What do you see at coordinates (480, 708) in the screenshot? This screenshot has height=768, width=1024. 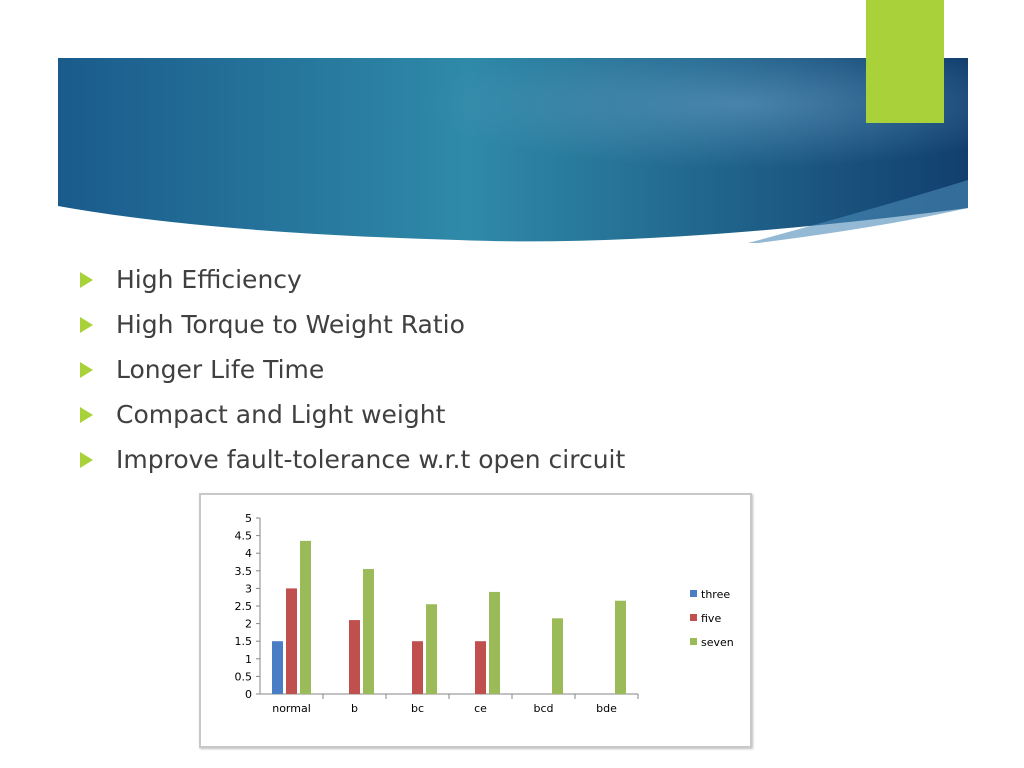 I see `x-tick-label: ce` at bounding box center [480, 708].